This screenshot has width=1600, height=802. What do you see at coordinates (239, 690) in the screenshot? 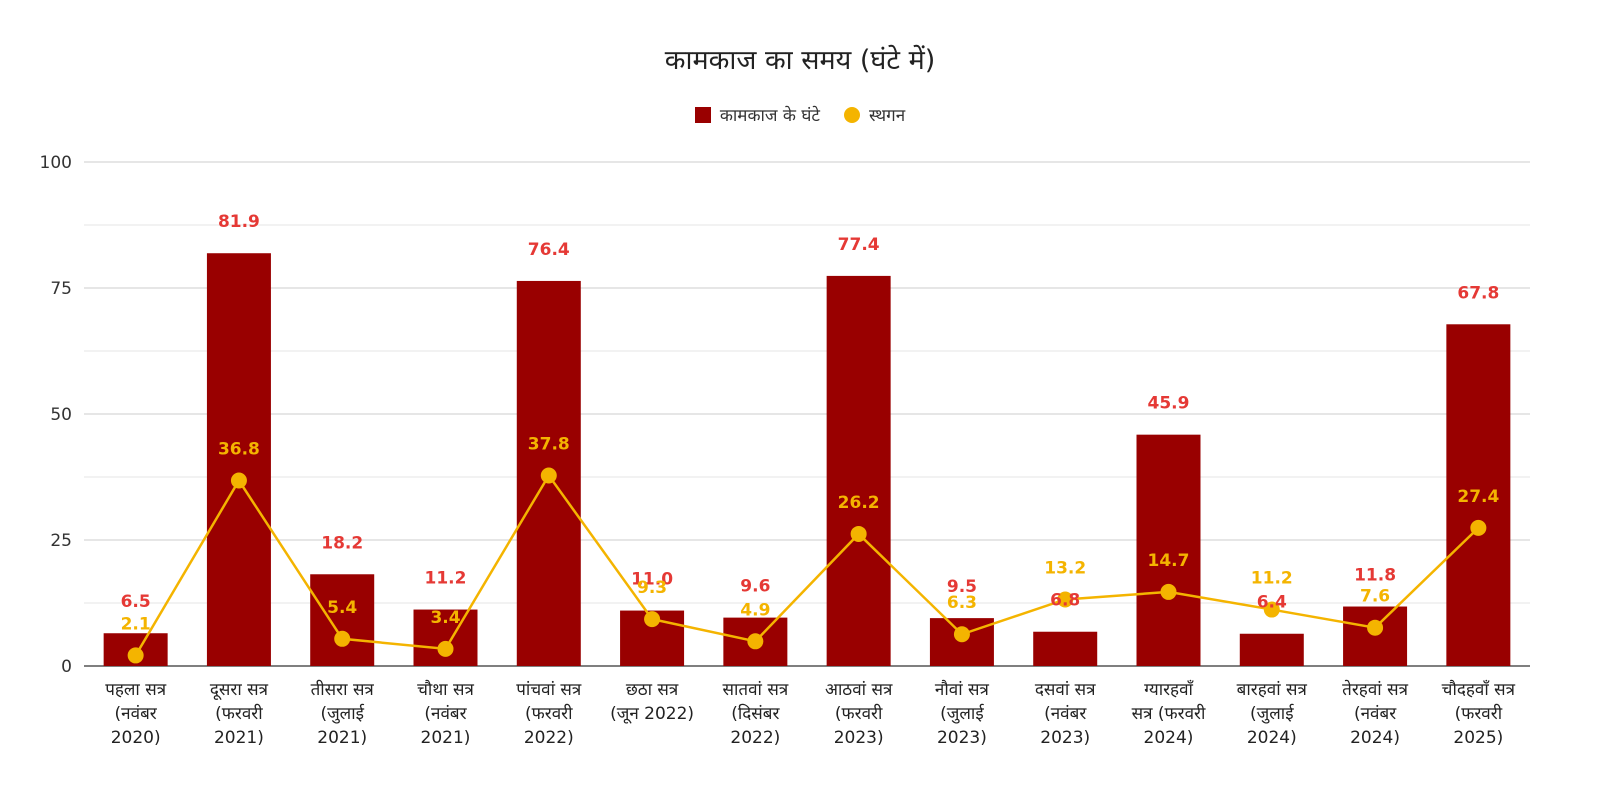
I see `x-tick-label: दूसरा सत्र` at bounding box center [239, 690].